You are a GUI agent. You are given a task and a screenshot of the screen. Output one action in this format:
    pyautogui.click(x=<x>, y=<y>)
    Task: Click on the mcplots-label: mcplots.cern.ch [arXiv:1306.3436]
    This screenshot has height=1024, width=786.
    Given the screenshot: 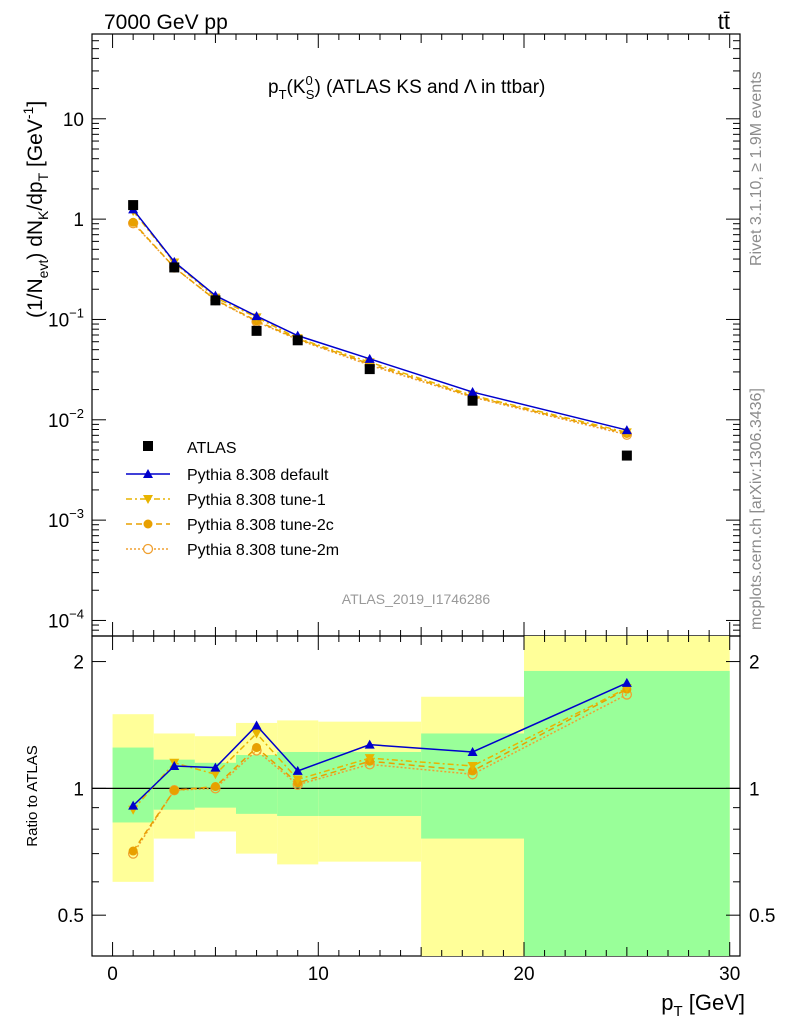 What is the action you would take?
    pyautogui.click(x=756, y=509)
    